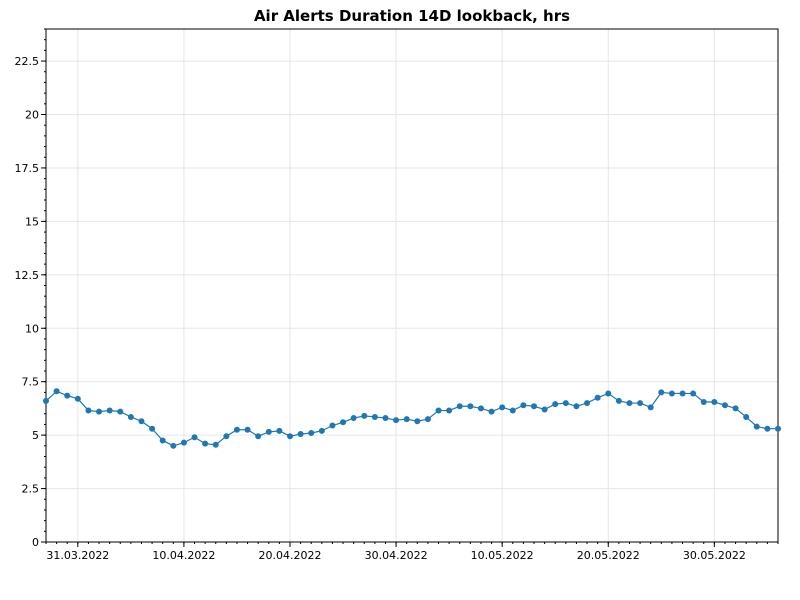 Image resolution: width=800 pixels, height=600 pixels. What do you see at coordinates (30, 288) in the screenshot?
I see `y-axis: 0 2.5 5 7.5 10 12.5 15 17.5 20 22.5` at bounding box center [30, 288].